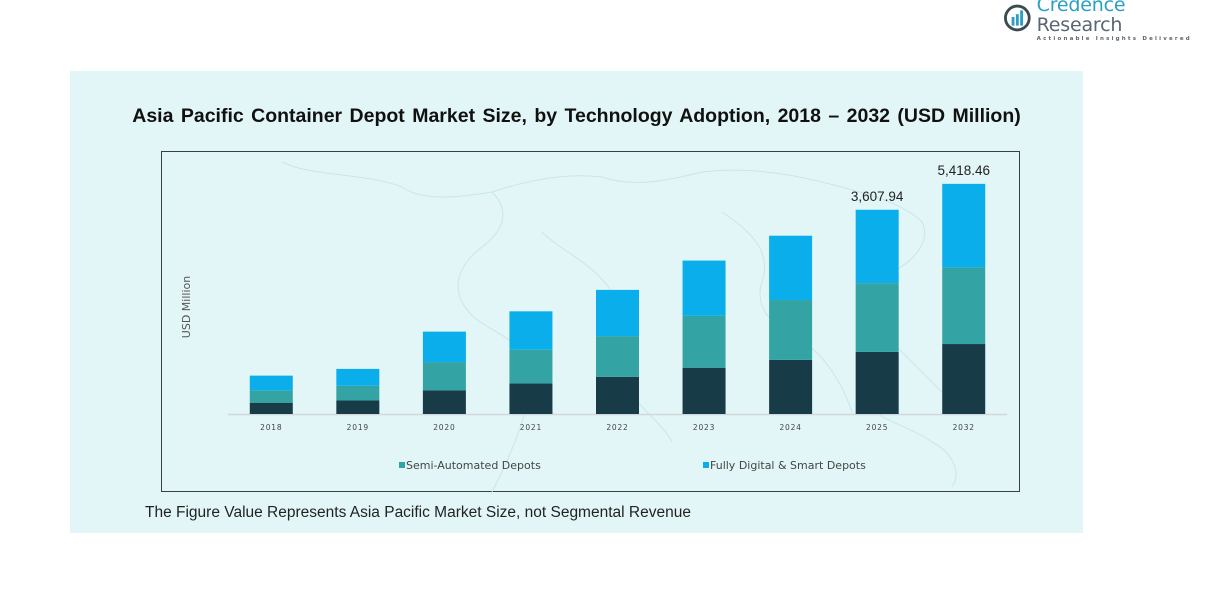  Describe the element at coordinates (186, 307) in the screenshot. I see `y-axis-label: USD Million` at that location.